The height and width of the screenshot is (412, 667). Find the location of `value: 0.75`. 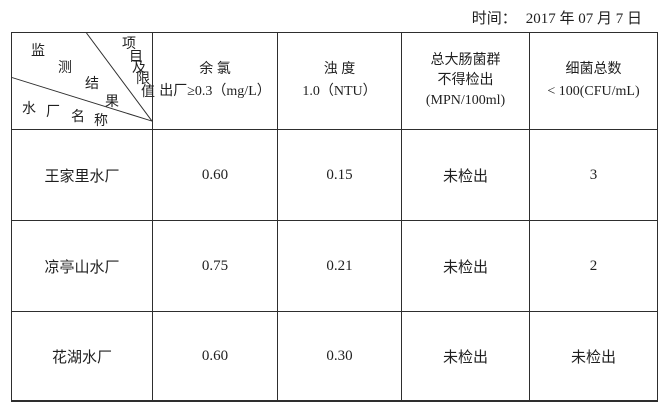

value: 0.75 is located at coordinates (215, 265).